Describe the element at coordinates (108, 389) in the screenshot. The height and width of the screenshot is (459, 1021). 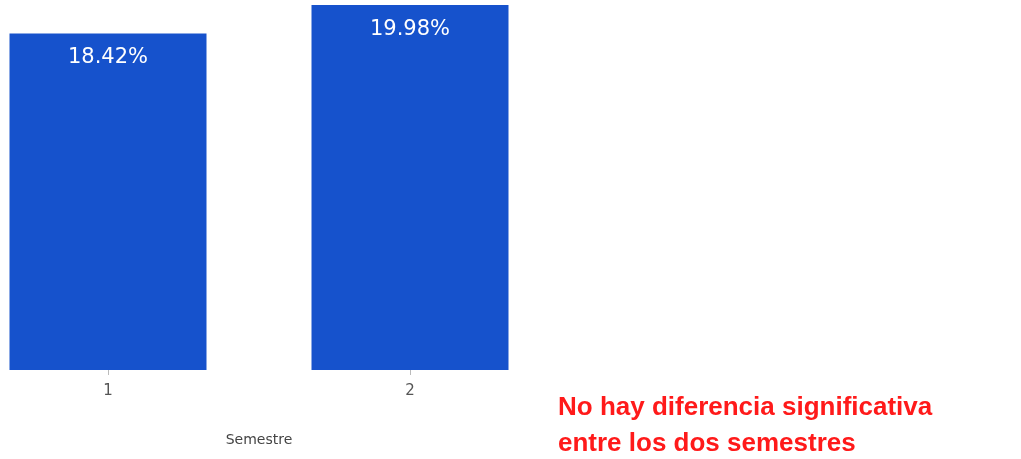
I see `x-tick-label: 1` at that location.